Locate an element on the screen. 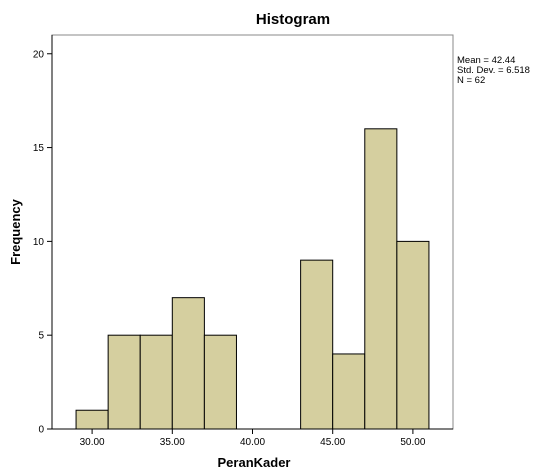  x-axis: 30.00 35.00 40.00 45.00 50.00 is located at coordinates (252, 438).